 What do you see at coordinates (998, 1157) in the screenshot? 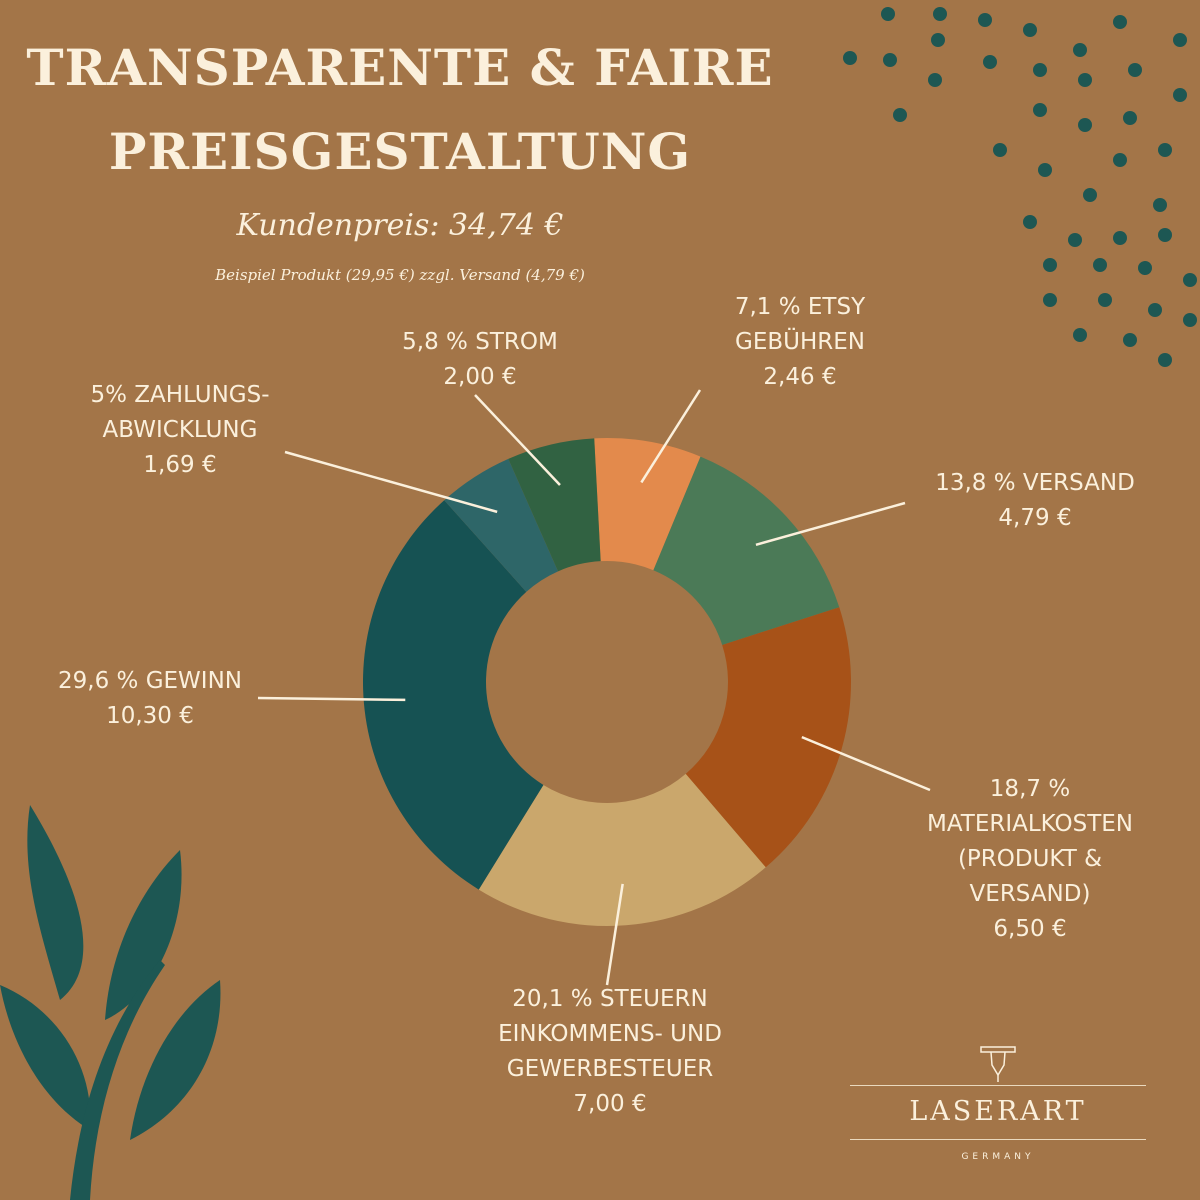
I see `logo-sub: GERMANY` at bounding box center [998, 1157].